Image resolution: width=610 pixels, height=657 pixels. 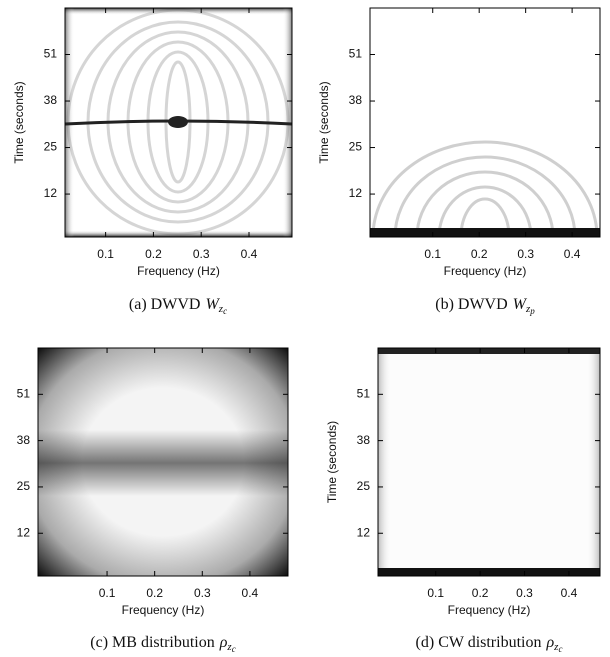 I want to click on caption: (b) DWVD Wzp, so click(x=485, y=306).